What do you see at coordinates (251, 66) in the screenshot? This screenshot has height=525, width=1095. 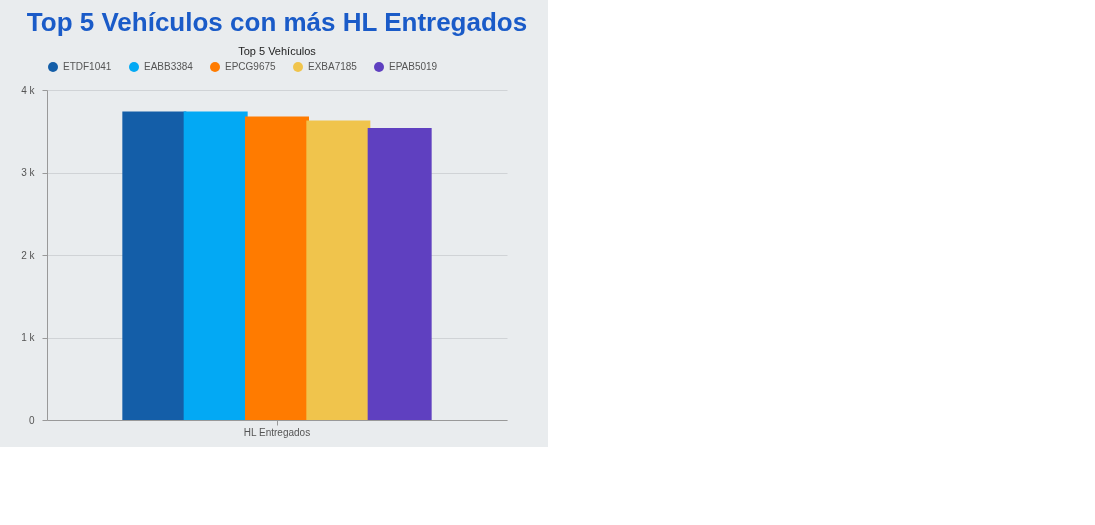 I see `legend-label: EPCG9675` at bounding box center [251, 66].